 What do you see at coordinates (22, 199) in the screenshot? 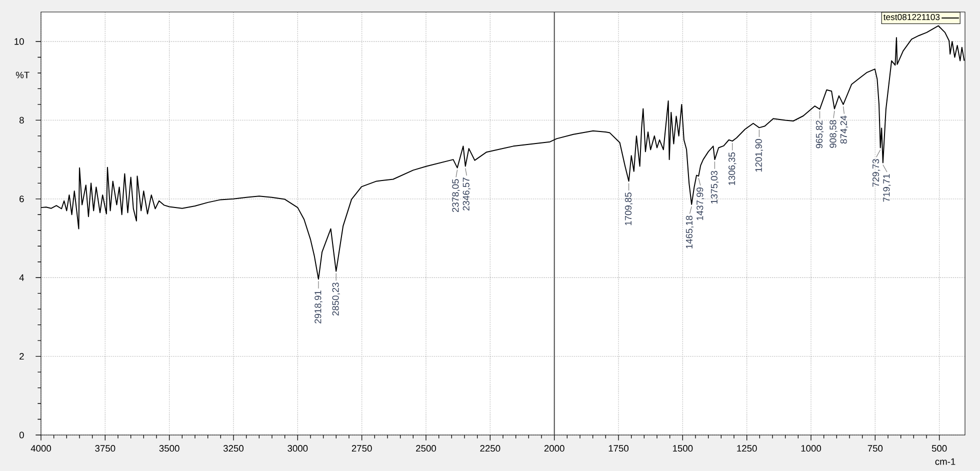
I see `y-tick-label: 6` at bounding box center [22, 199].